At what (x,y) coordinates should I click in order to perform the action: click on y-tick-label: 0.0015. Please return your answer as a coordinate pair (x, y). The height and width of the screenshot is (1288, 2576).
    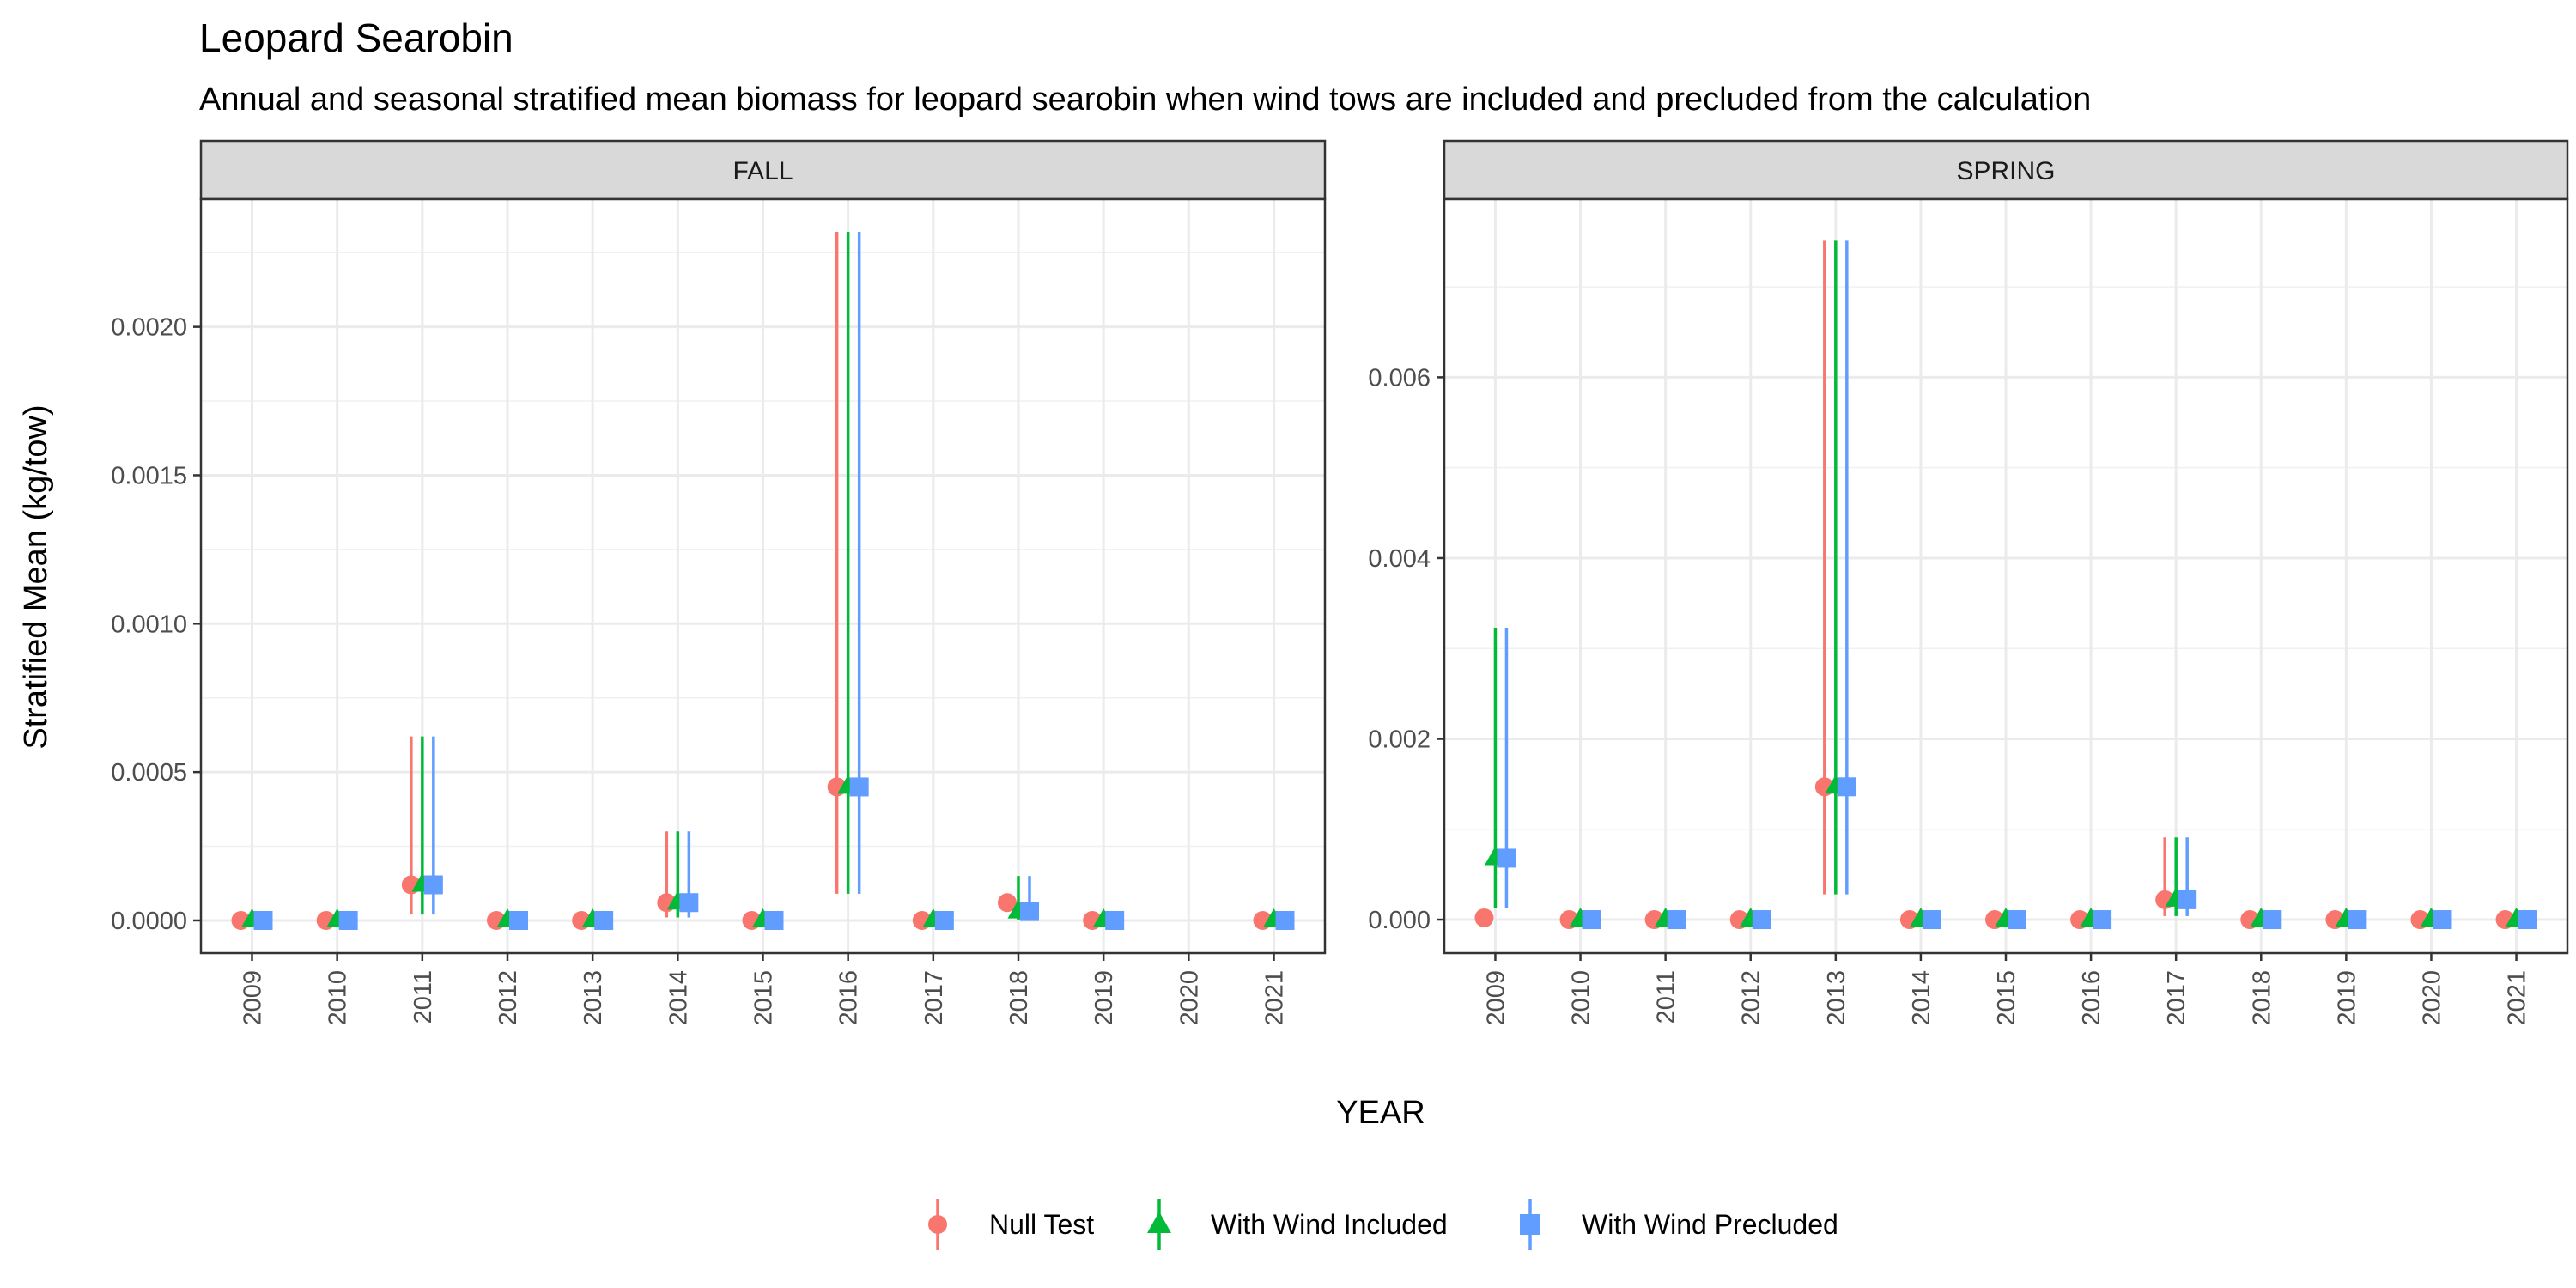
    Looking at the image, I should click on (149, 475).